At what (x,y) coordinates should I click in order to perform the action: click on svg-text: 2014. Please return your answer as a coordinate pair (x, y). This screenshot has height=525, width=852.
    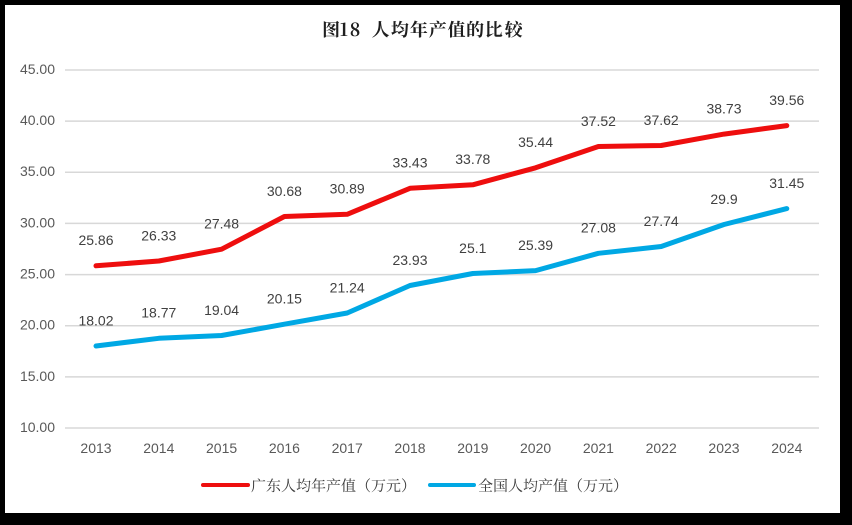
    Looking at the image, I should click on (158, 448).